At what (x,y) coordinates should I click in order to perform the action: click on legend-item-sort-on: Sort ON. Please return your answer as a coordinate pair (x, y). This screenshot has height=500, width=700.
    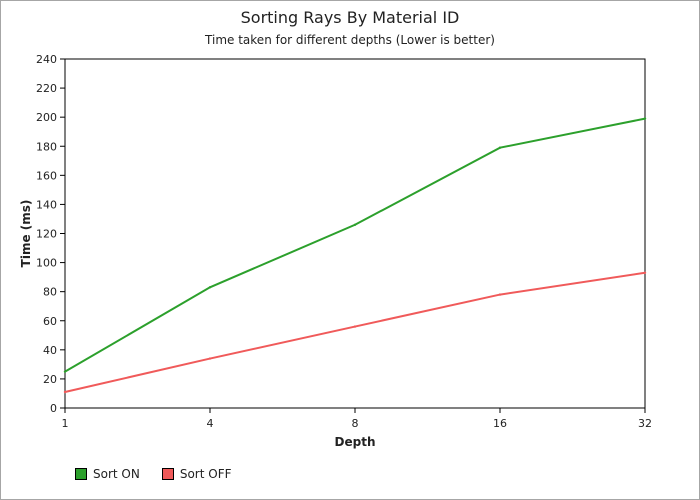
    Looking at the image, I should click on (107, 474).